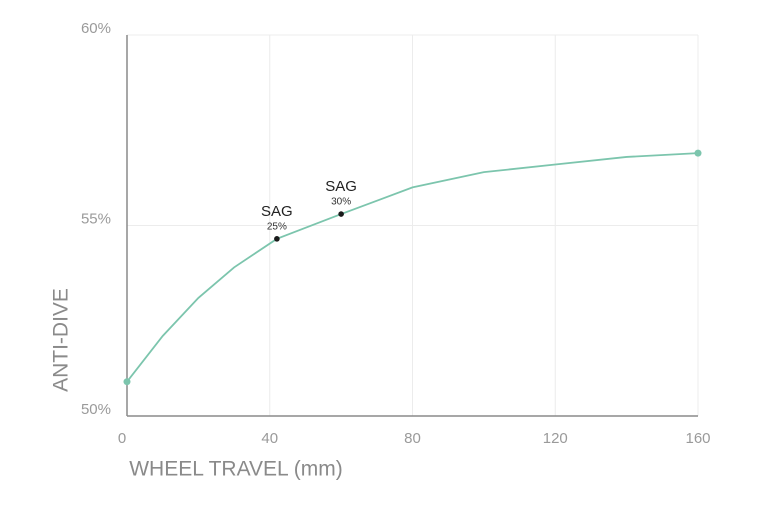  What do you see at coordinates (341, 202) in the screenshot?
I see `annotation-sublabel: 30%` at bounding box center [341, 202].